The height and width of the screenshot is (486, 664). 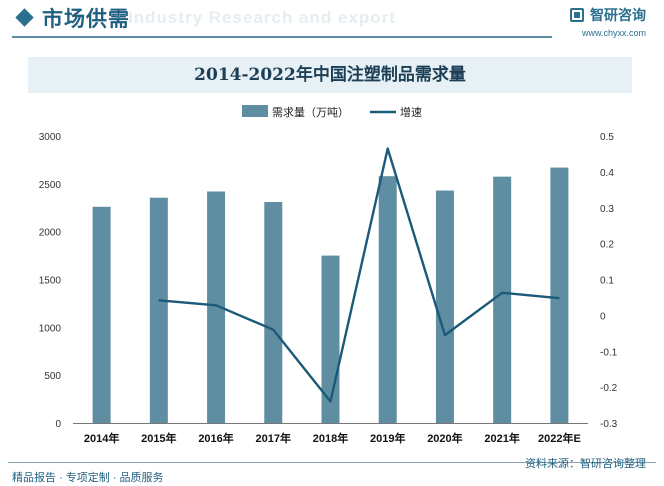 What do you see at coordinates (609, 424) in the screenshot?
I see `y-right-tick-label: -0.3` at bounding box center [609, 424].